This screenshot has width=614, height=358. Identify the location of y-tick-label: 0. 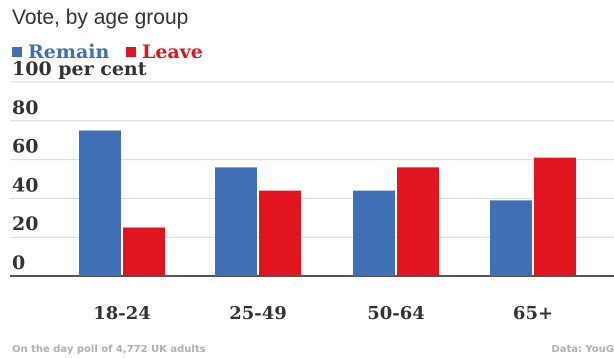
(18, 263).